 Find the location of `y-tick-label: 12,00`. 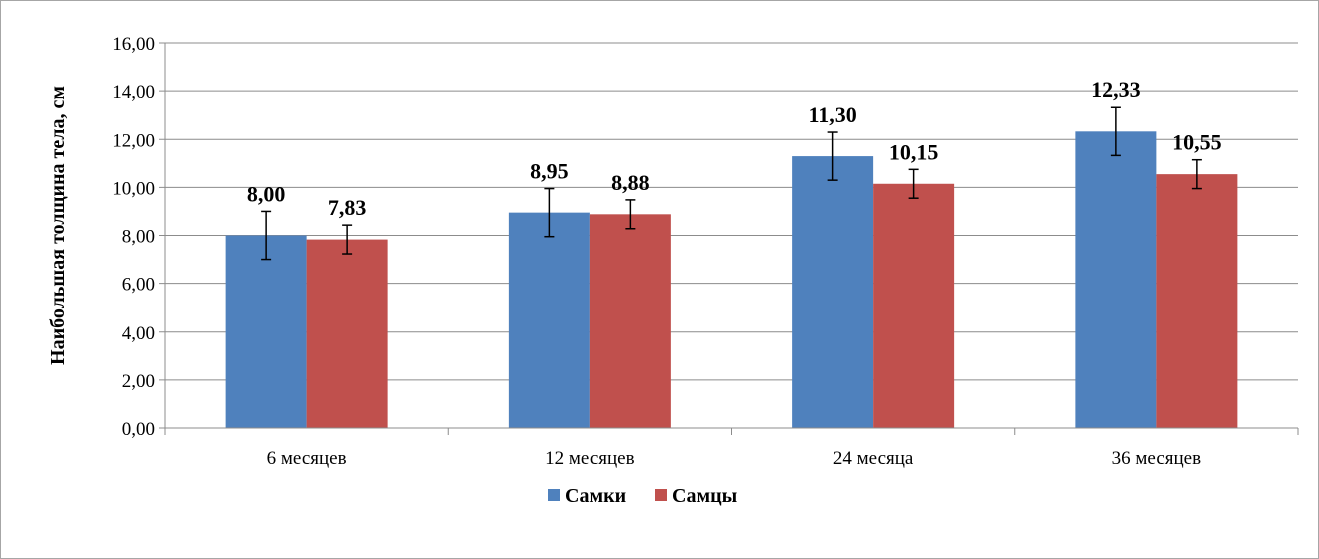

y-tick-label: 12,00 is located at coordinates (133, 140).